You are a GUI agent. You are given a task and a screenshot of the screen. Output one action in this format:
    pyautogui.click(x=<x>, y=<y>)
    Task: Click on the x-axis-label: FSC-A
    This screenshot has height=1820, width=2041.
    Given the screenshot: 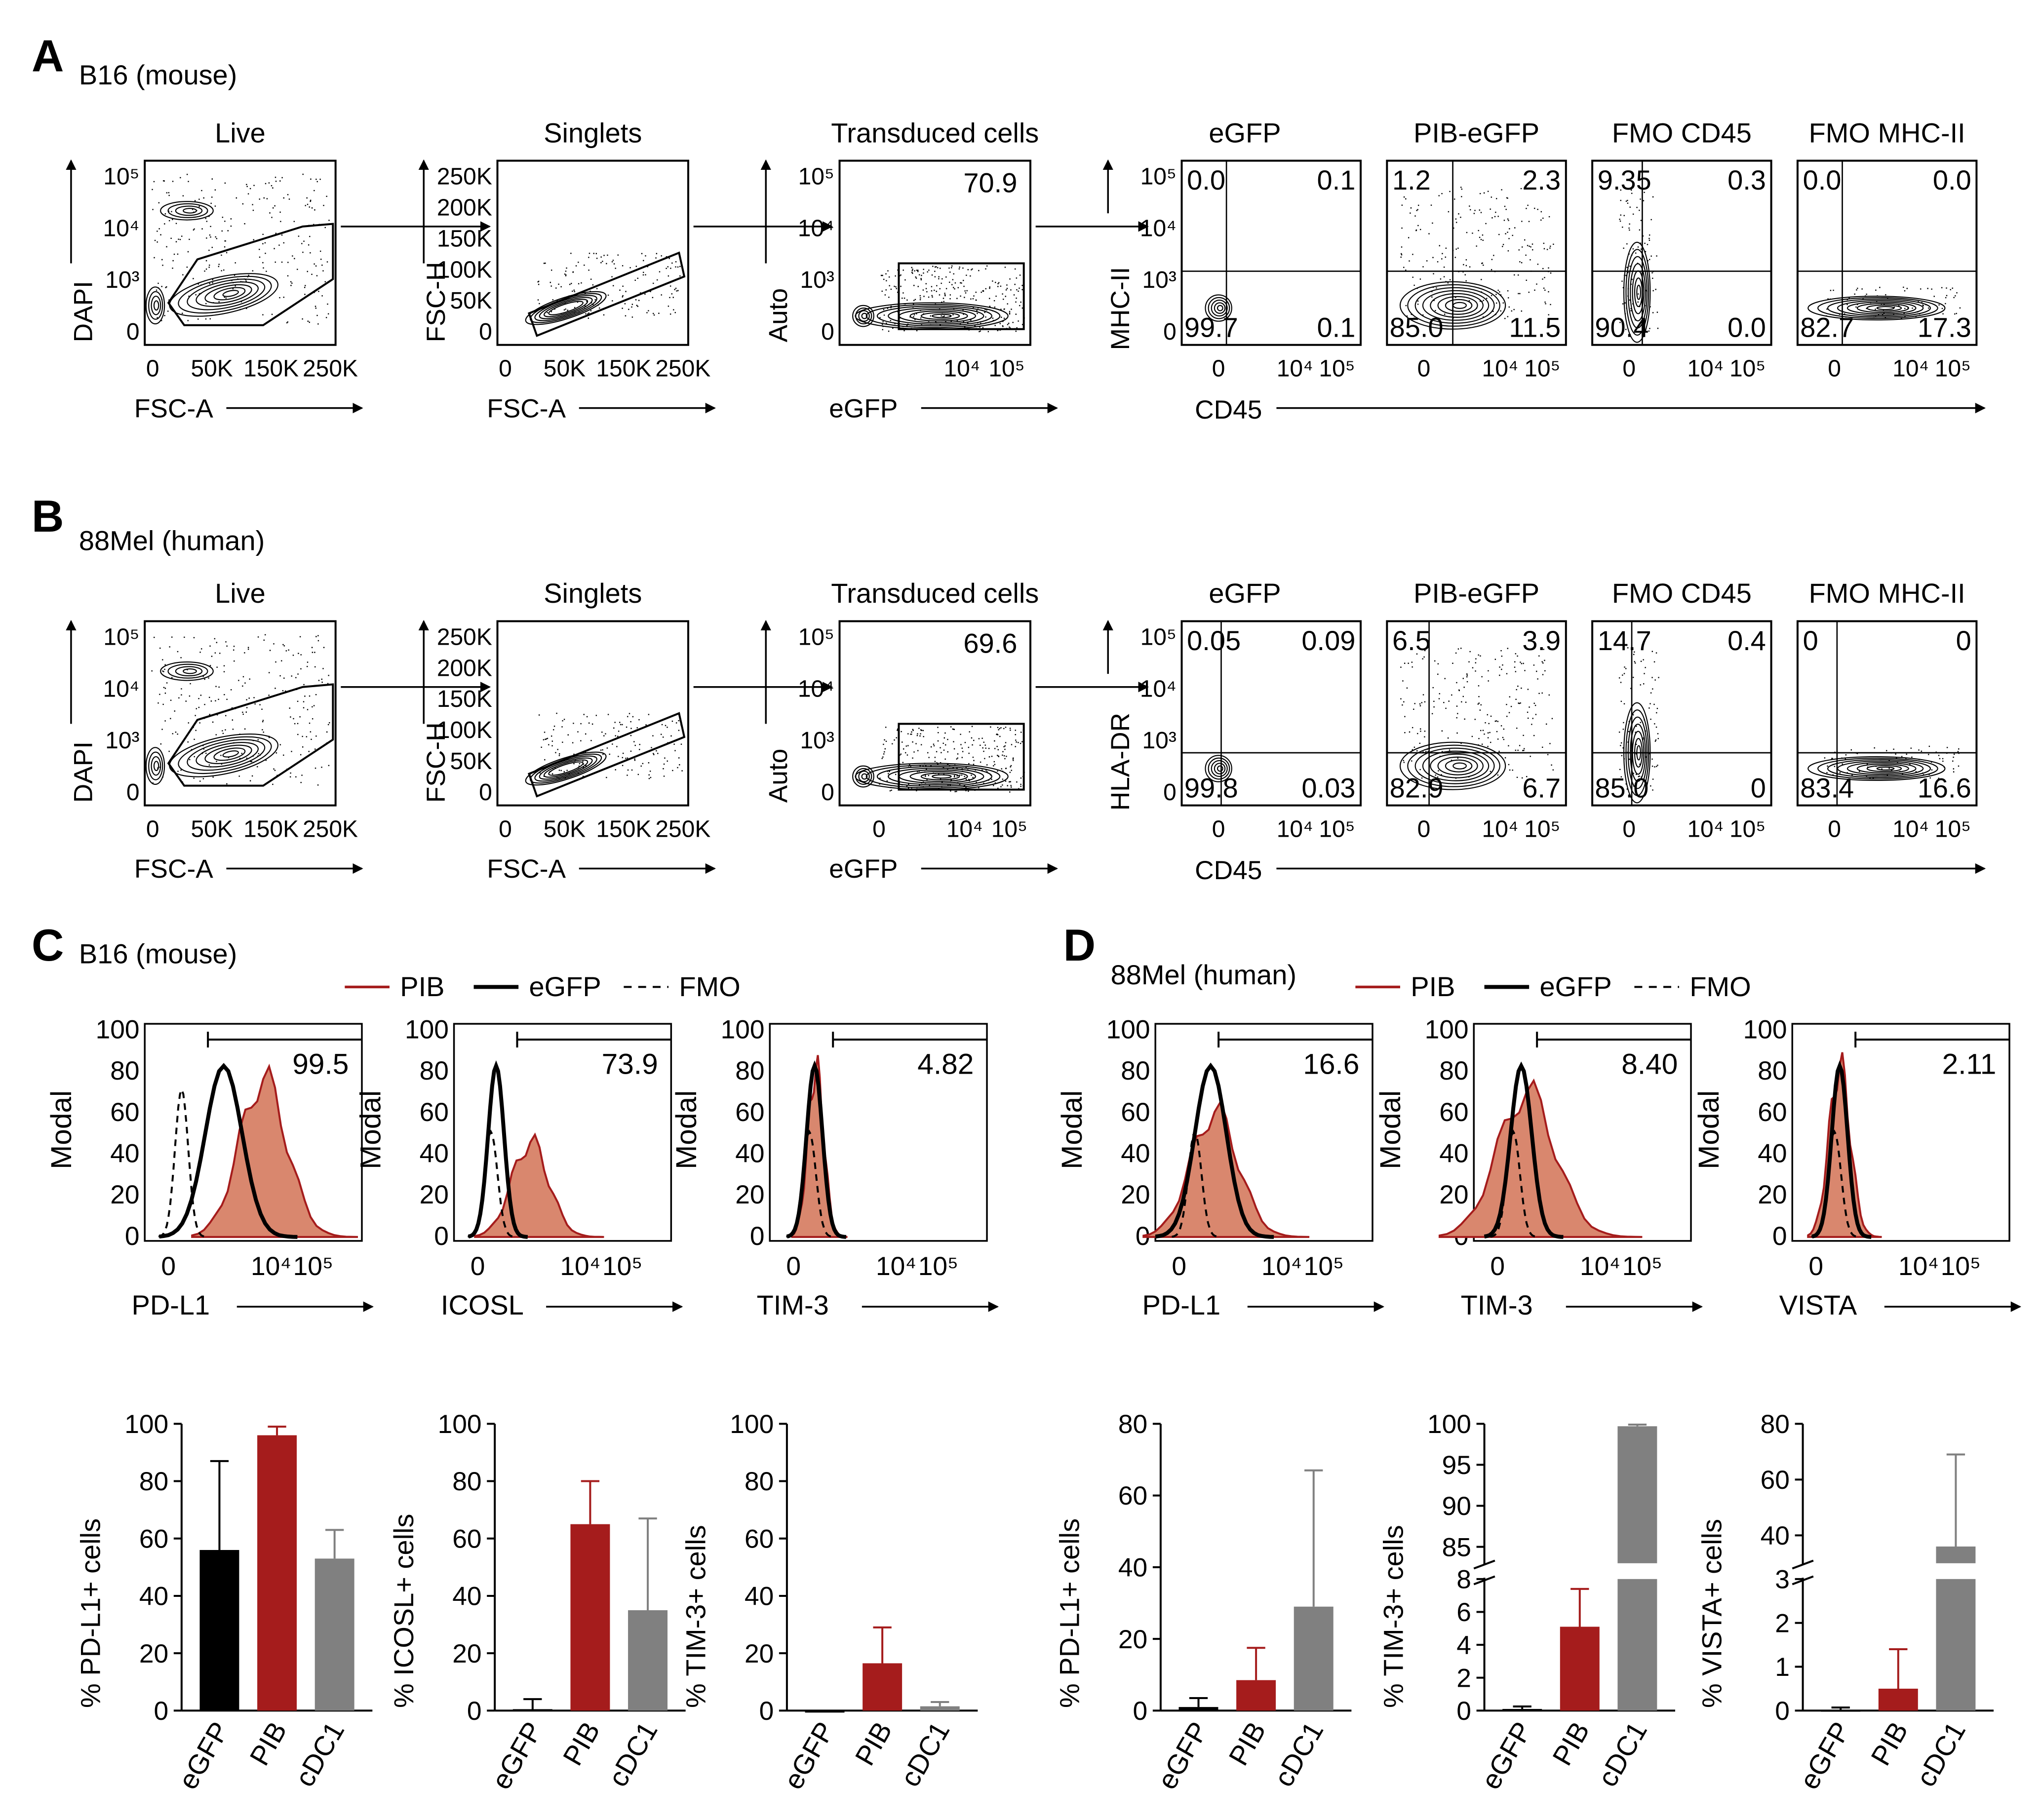 What is the action you would take?
    pyautogui.click(x=526, y=408)
    